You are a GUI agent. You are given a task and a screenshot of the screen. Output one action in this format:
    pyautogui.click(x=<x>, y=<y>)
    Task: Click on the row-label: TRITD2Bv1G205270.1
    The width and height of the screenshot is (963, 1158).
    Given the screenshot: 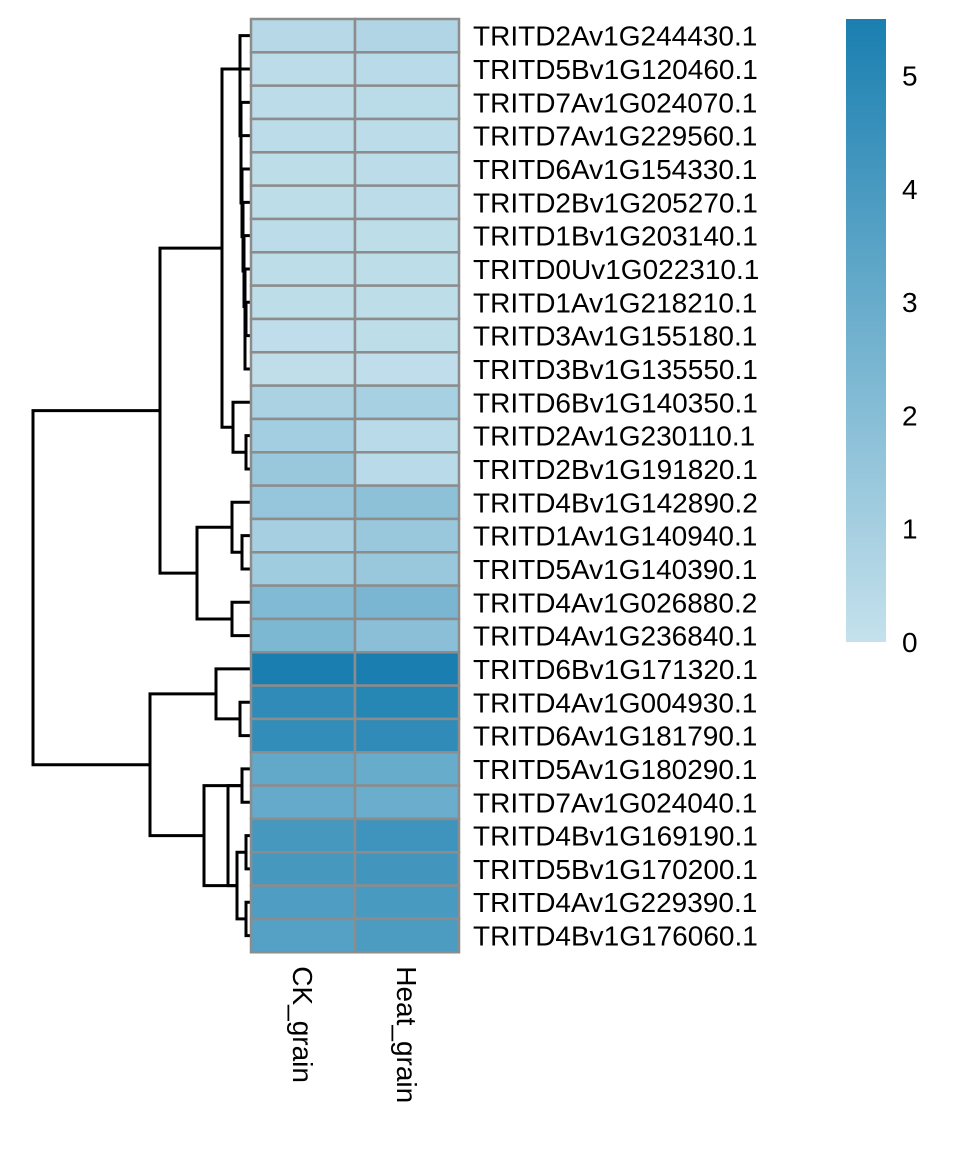 What is the action you would take?
    pyautogui.click(x=615, y=202)
    